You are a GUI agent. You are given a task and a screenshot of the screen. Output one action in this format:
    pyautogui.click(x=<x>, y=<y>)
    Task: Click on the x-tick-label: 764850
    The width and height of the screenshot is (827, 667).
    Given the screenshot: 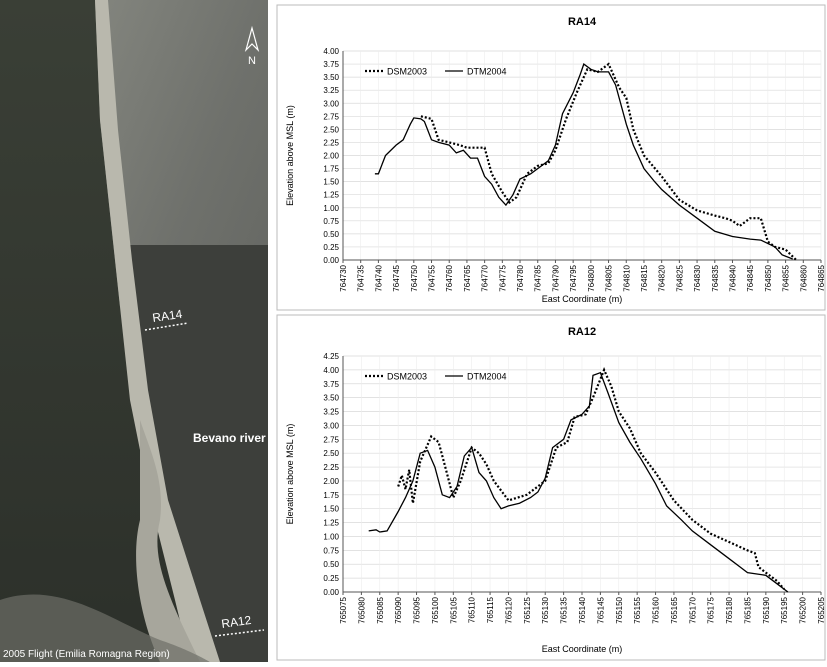 What is the action you would take?
    pyautogui.click(x=768, y=277)
    